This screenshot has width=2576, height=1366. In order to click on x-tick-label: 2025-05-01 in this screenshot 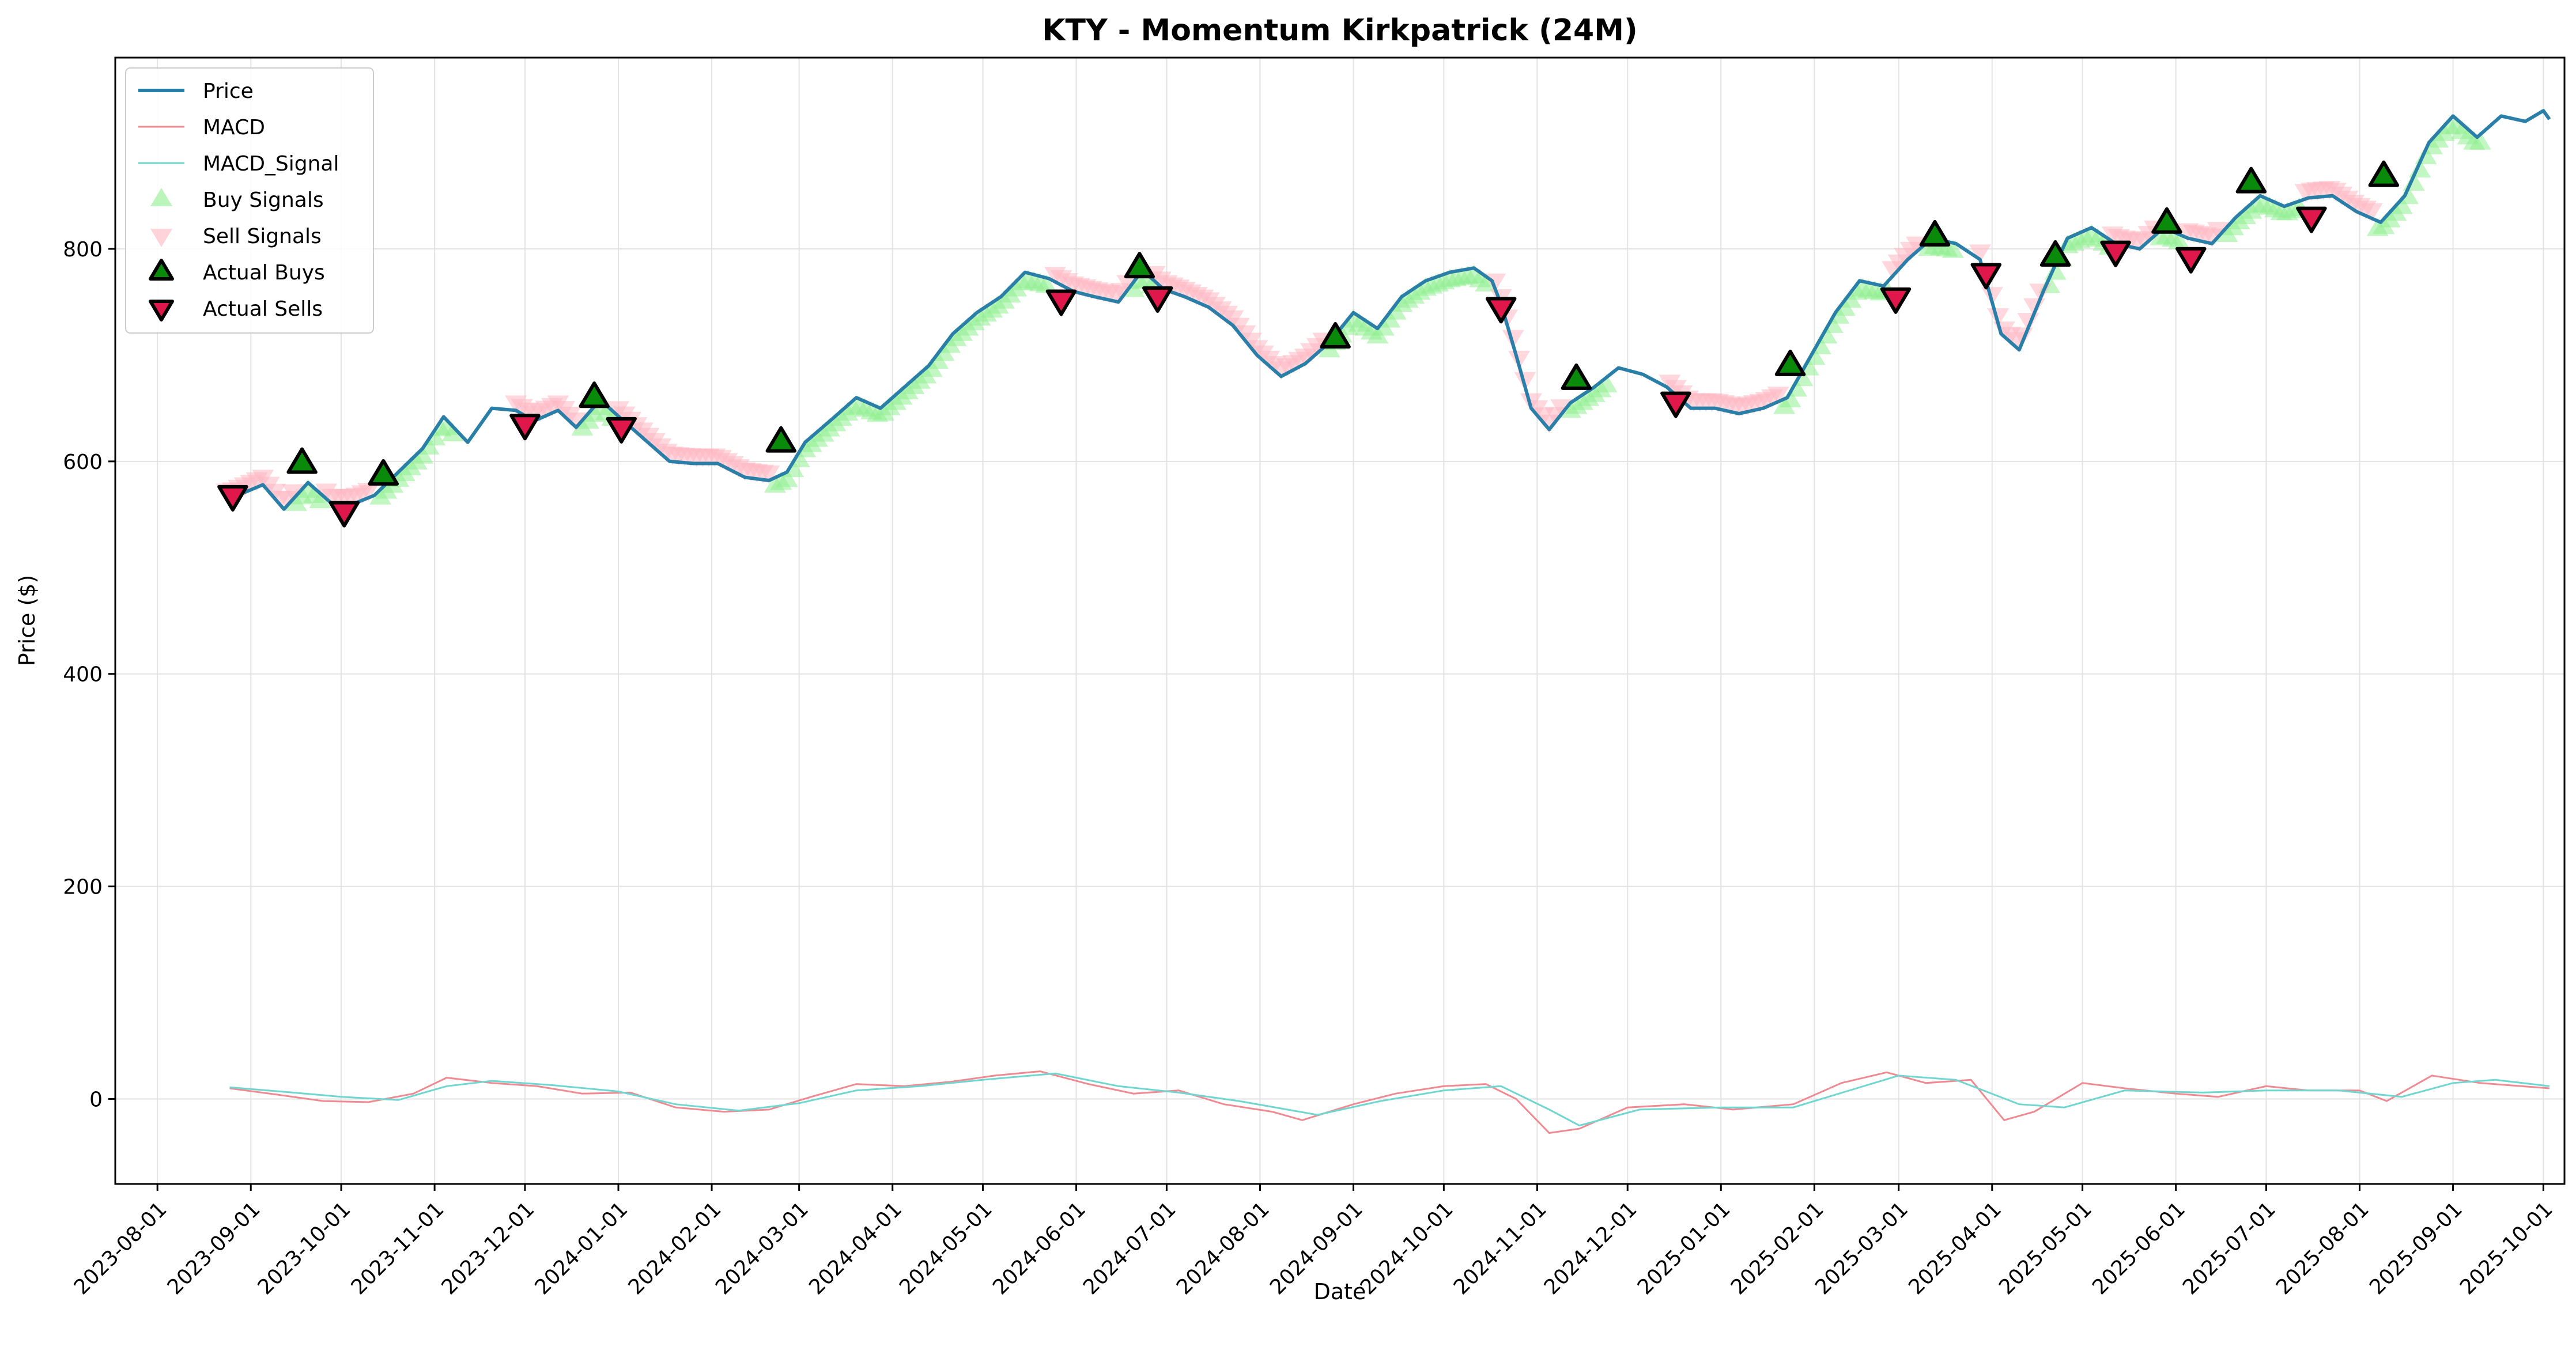, I will do `click(2046, 1248)`.